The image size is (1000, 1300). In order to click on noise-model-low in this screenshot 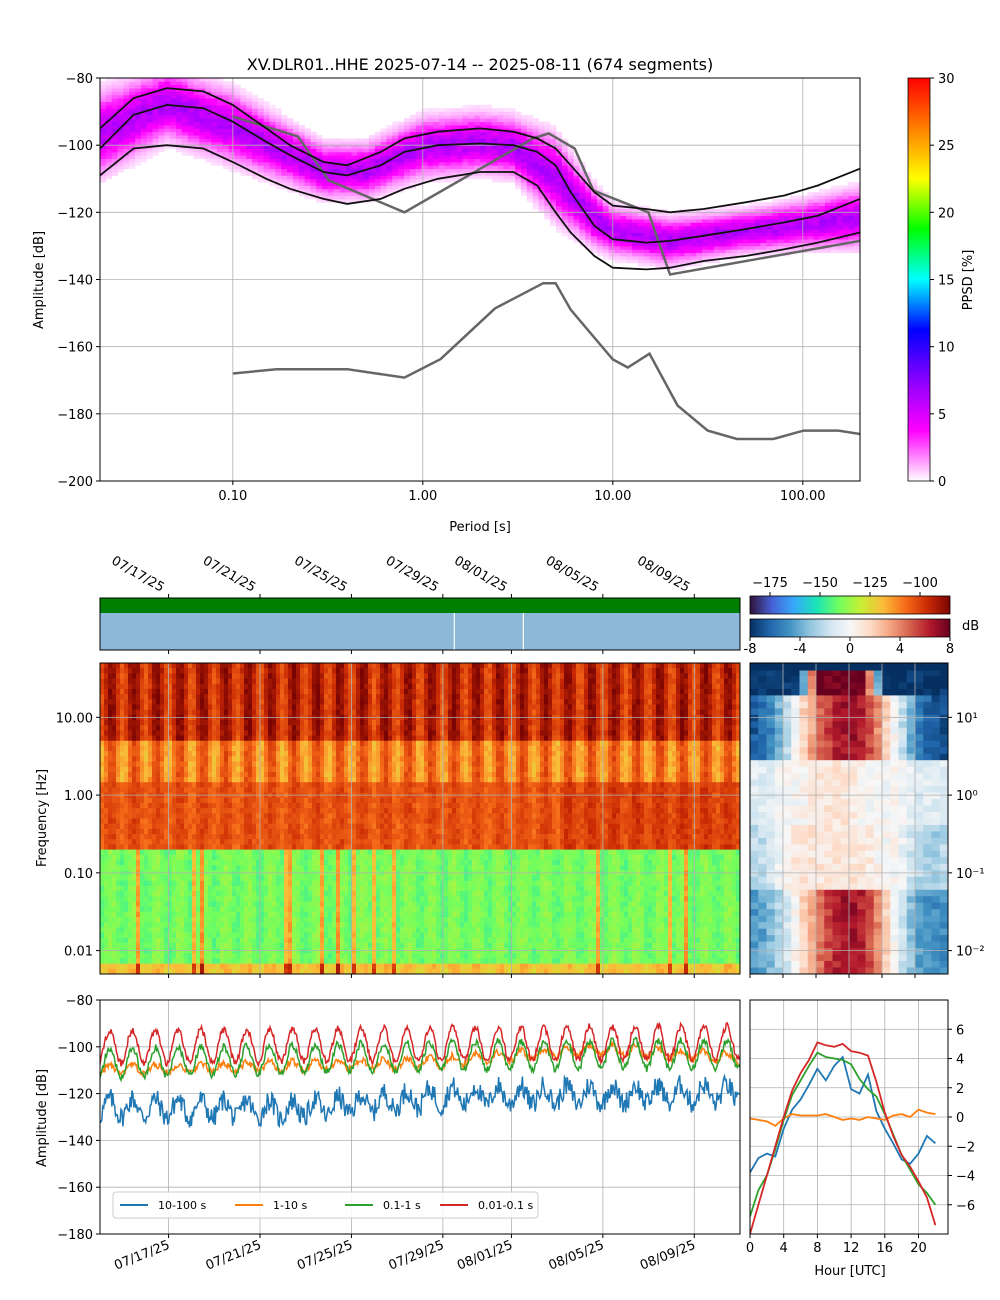, I will do `click(546, 361)`.